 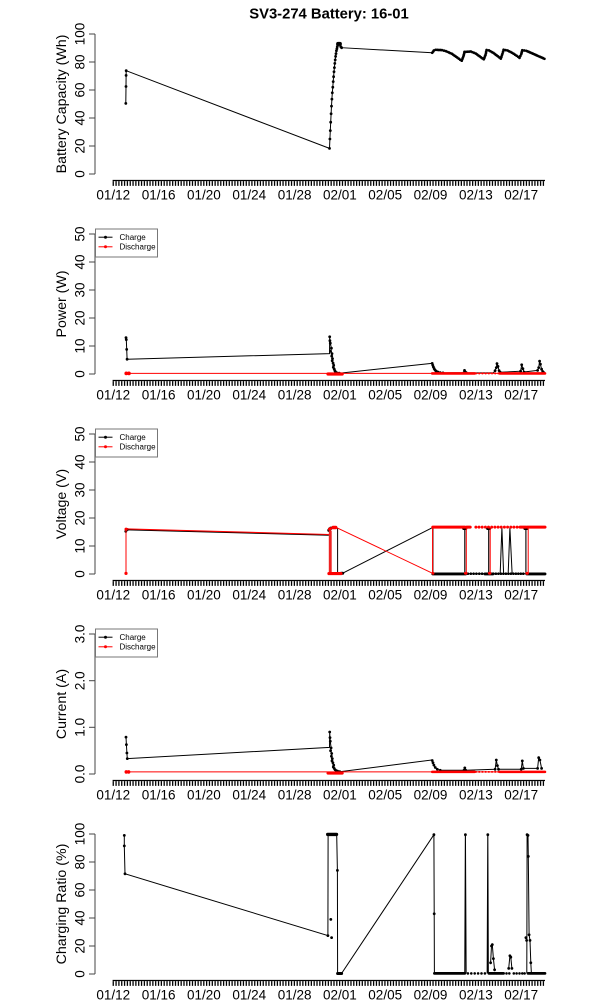 I want to click on svg-text: Battery Capacity (Wh), so click(x=62, y=104).